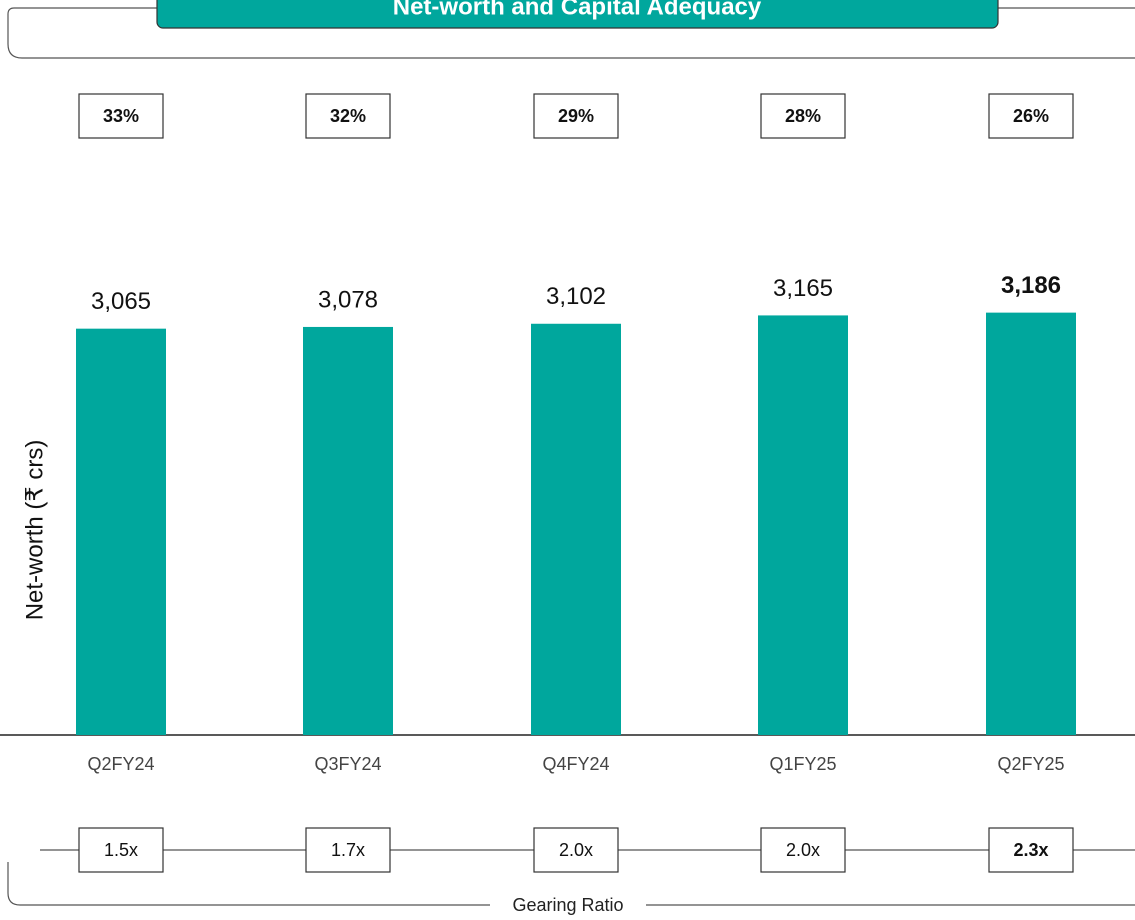 This screenshot has height=920, width=1135. What do you see at coordinates (121, 301) in the screenshot?
I see `value-label: 3,065` at bounding box center [121, 301].